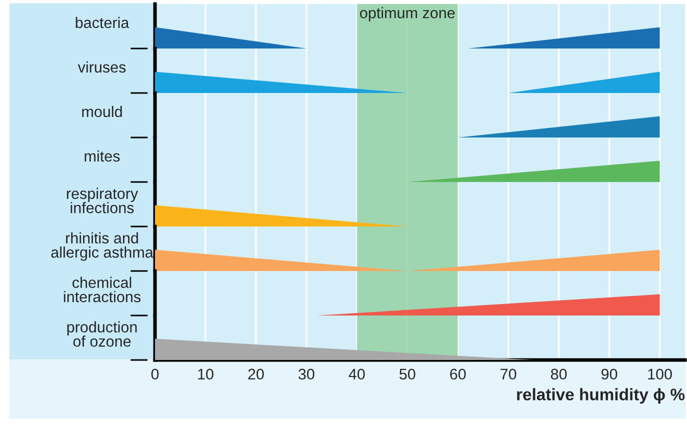 Image resolution: width=687 pixels, height=426 pixels. What do you see at coordinates (610, 374) in the screenshot?
I see `x-tick-label: 90` at bounding box center [610, 374].